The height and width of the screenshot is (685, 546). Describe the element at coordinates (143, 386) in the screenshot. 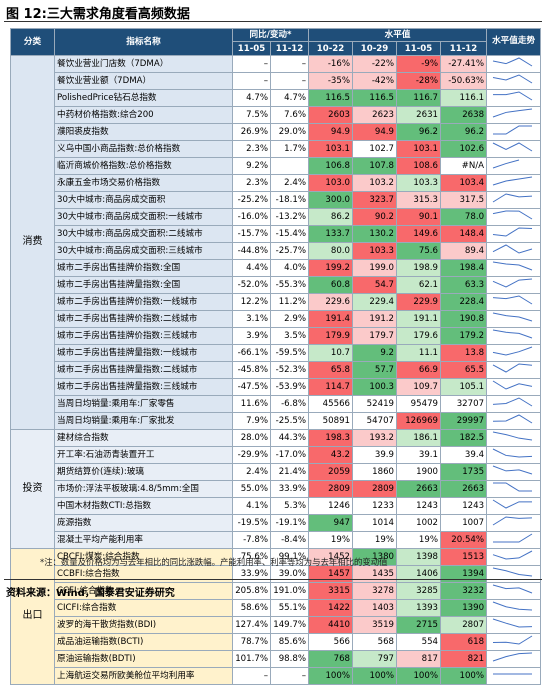

I see `indicator-name: 城市二手房出售挂牌量指数:三线城市` at that location.